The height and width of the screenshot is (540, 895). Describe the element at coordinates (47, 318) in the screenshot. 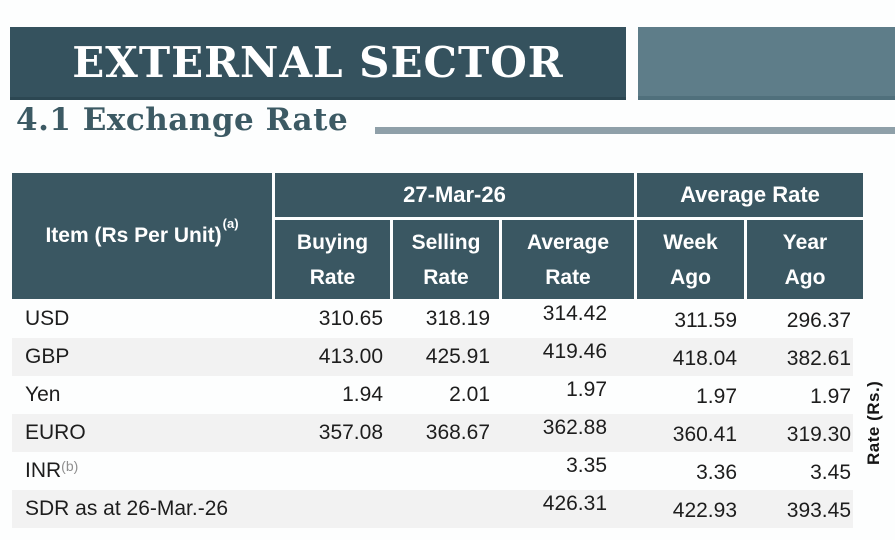

I see `item-label: USD` at that location.